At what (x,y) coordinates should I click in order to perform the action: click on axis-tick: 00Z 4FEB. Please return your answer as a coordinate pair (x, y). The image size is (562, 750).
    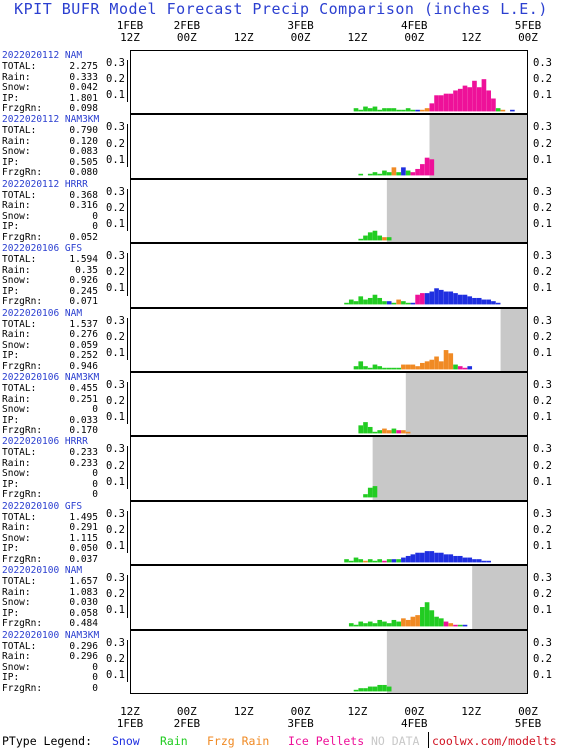
    Looking at the image, I should click on (414, 718).